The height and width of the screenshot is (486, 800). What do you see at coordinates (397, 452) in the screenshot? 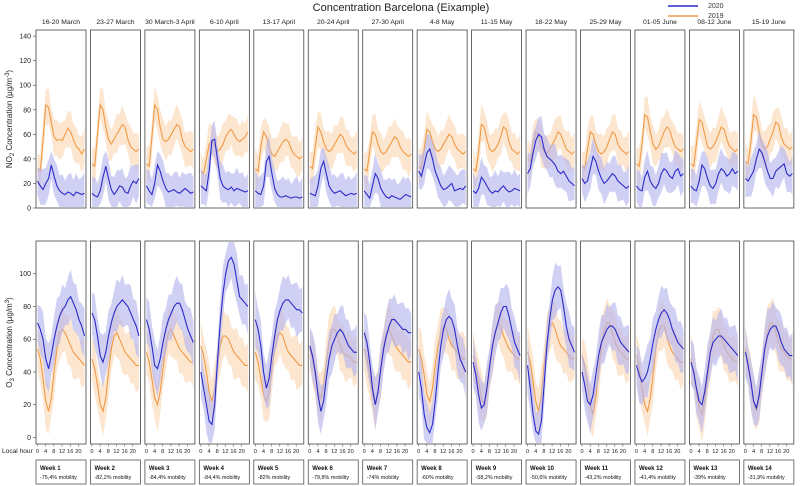
I see `x-tick-label-week-7-4: 16` at bounding box center [397, 452].